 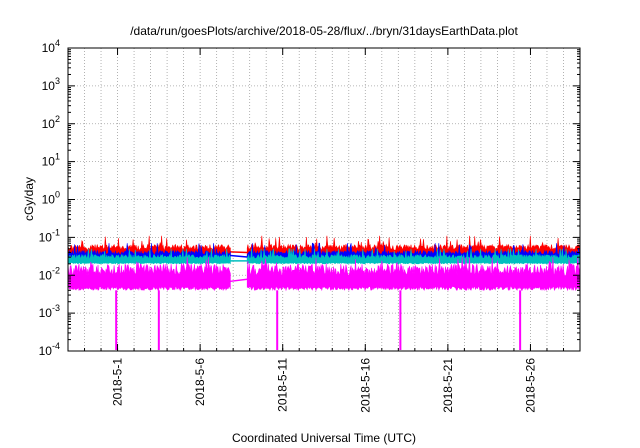 What do you see at coordinates (49, 273) in the screenshot?
I see `y-tick-label: 10⁻²` at bounding box center [49, 273].